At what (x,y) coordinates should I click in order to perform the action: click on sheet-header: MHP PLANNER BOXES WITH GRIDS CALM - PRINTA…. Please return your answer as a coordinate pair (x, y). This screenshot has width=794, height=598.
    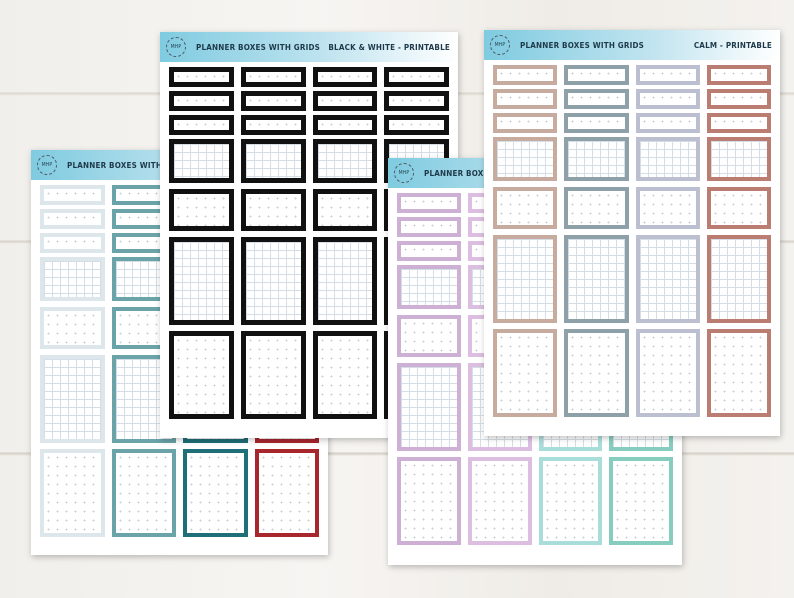
    Looking at the image, I should click on (632, 45).